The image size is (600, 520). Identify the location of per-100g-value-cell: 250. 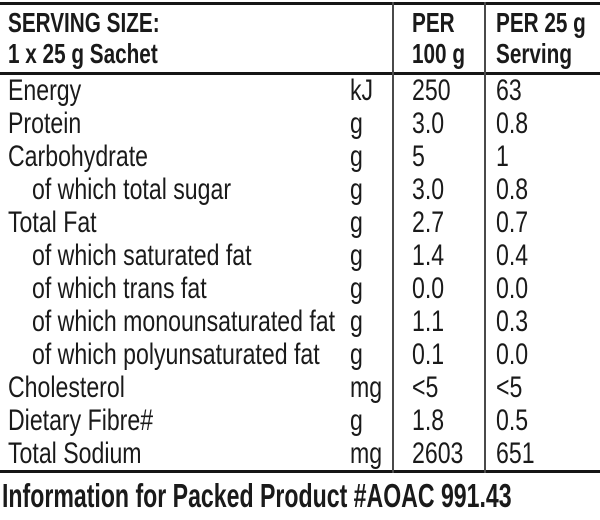
(438, 91).